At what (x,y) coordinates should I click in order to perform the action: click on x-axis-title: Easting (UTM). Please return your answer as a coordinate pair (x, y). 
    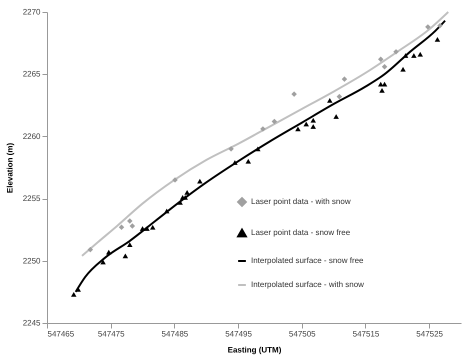
    Looking at the image, I should click on (255, 350).